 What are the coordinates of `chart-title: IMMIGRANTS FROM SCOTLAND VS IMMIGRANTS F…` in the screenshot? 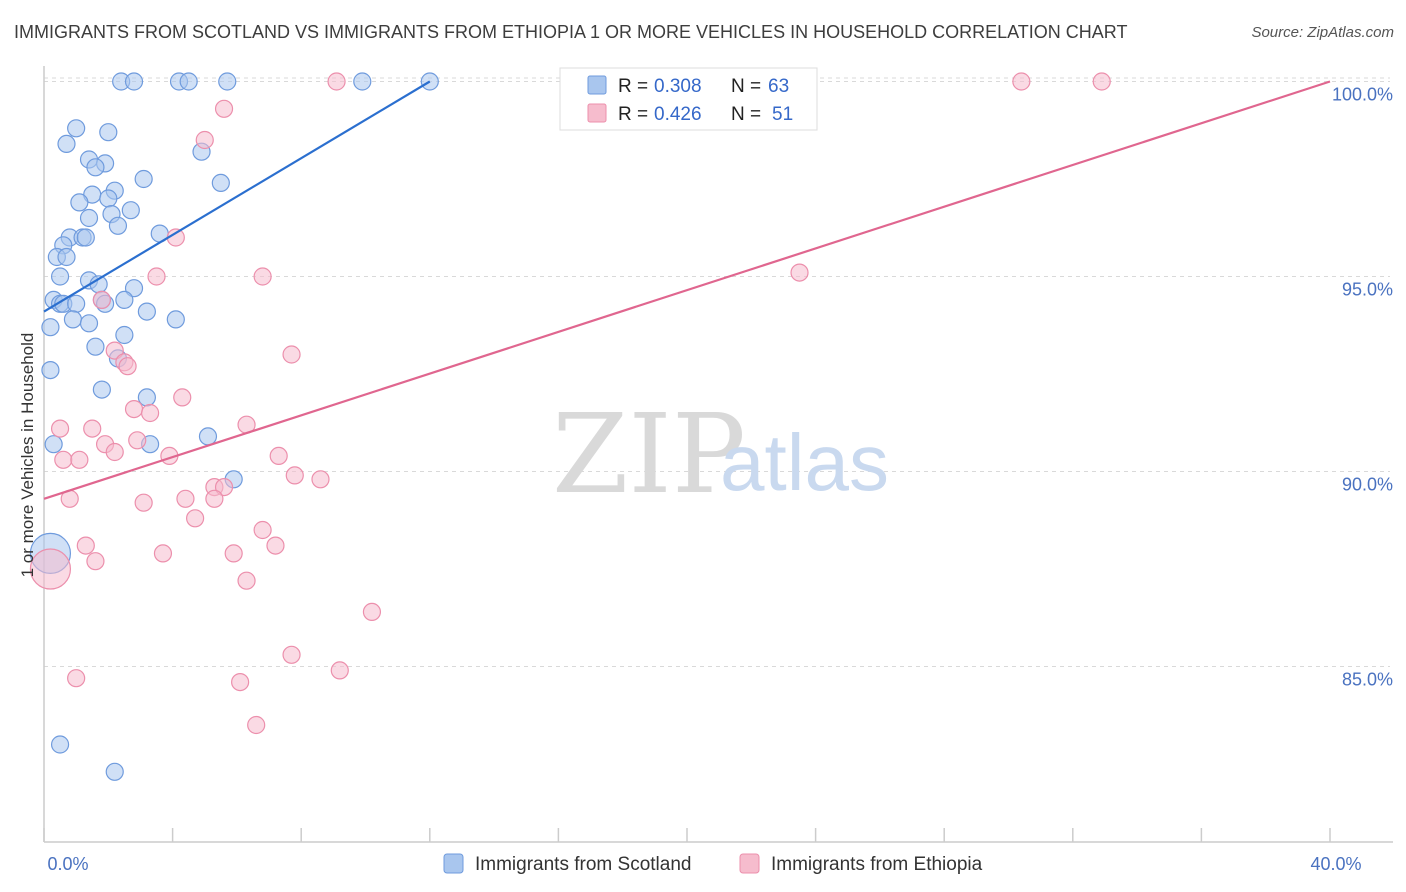 It's located at (571, 32).